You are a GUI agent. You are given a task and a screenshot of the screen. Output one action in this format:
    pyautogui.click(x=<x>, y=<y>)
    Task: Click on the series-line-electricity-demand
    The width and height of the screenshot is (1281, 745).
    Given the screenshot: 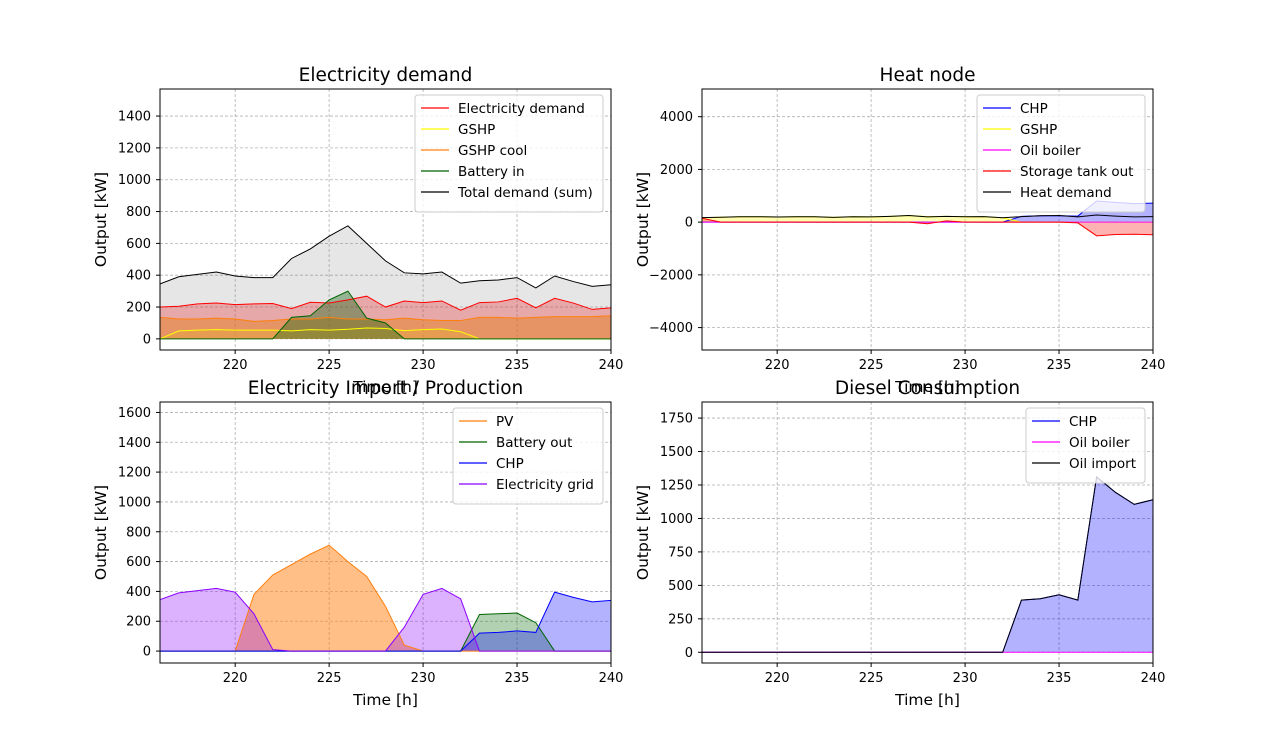 What is the action you would take?
    pyautogui.click(x=385, y=303)
    